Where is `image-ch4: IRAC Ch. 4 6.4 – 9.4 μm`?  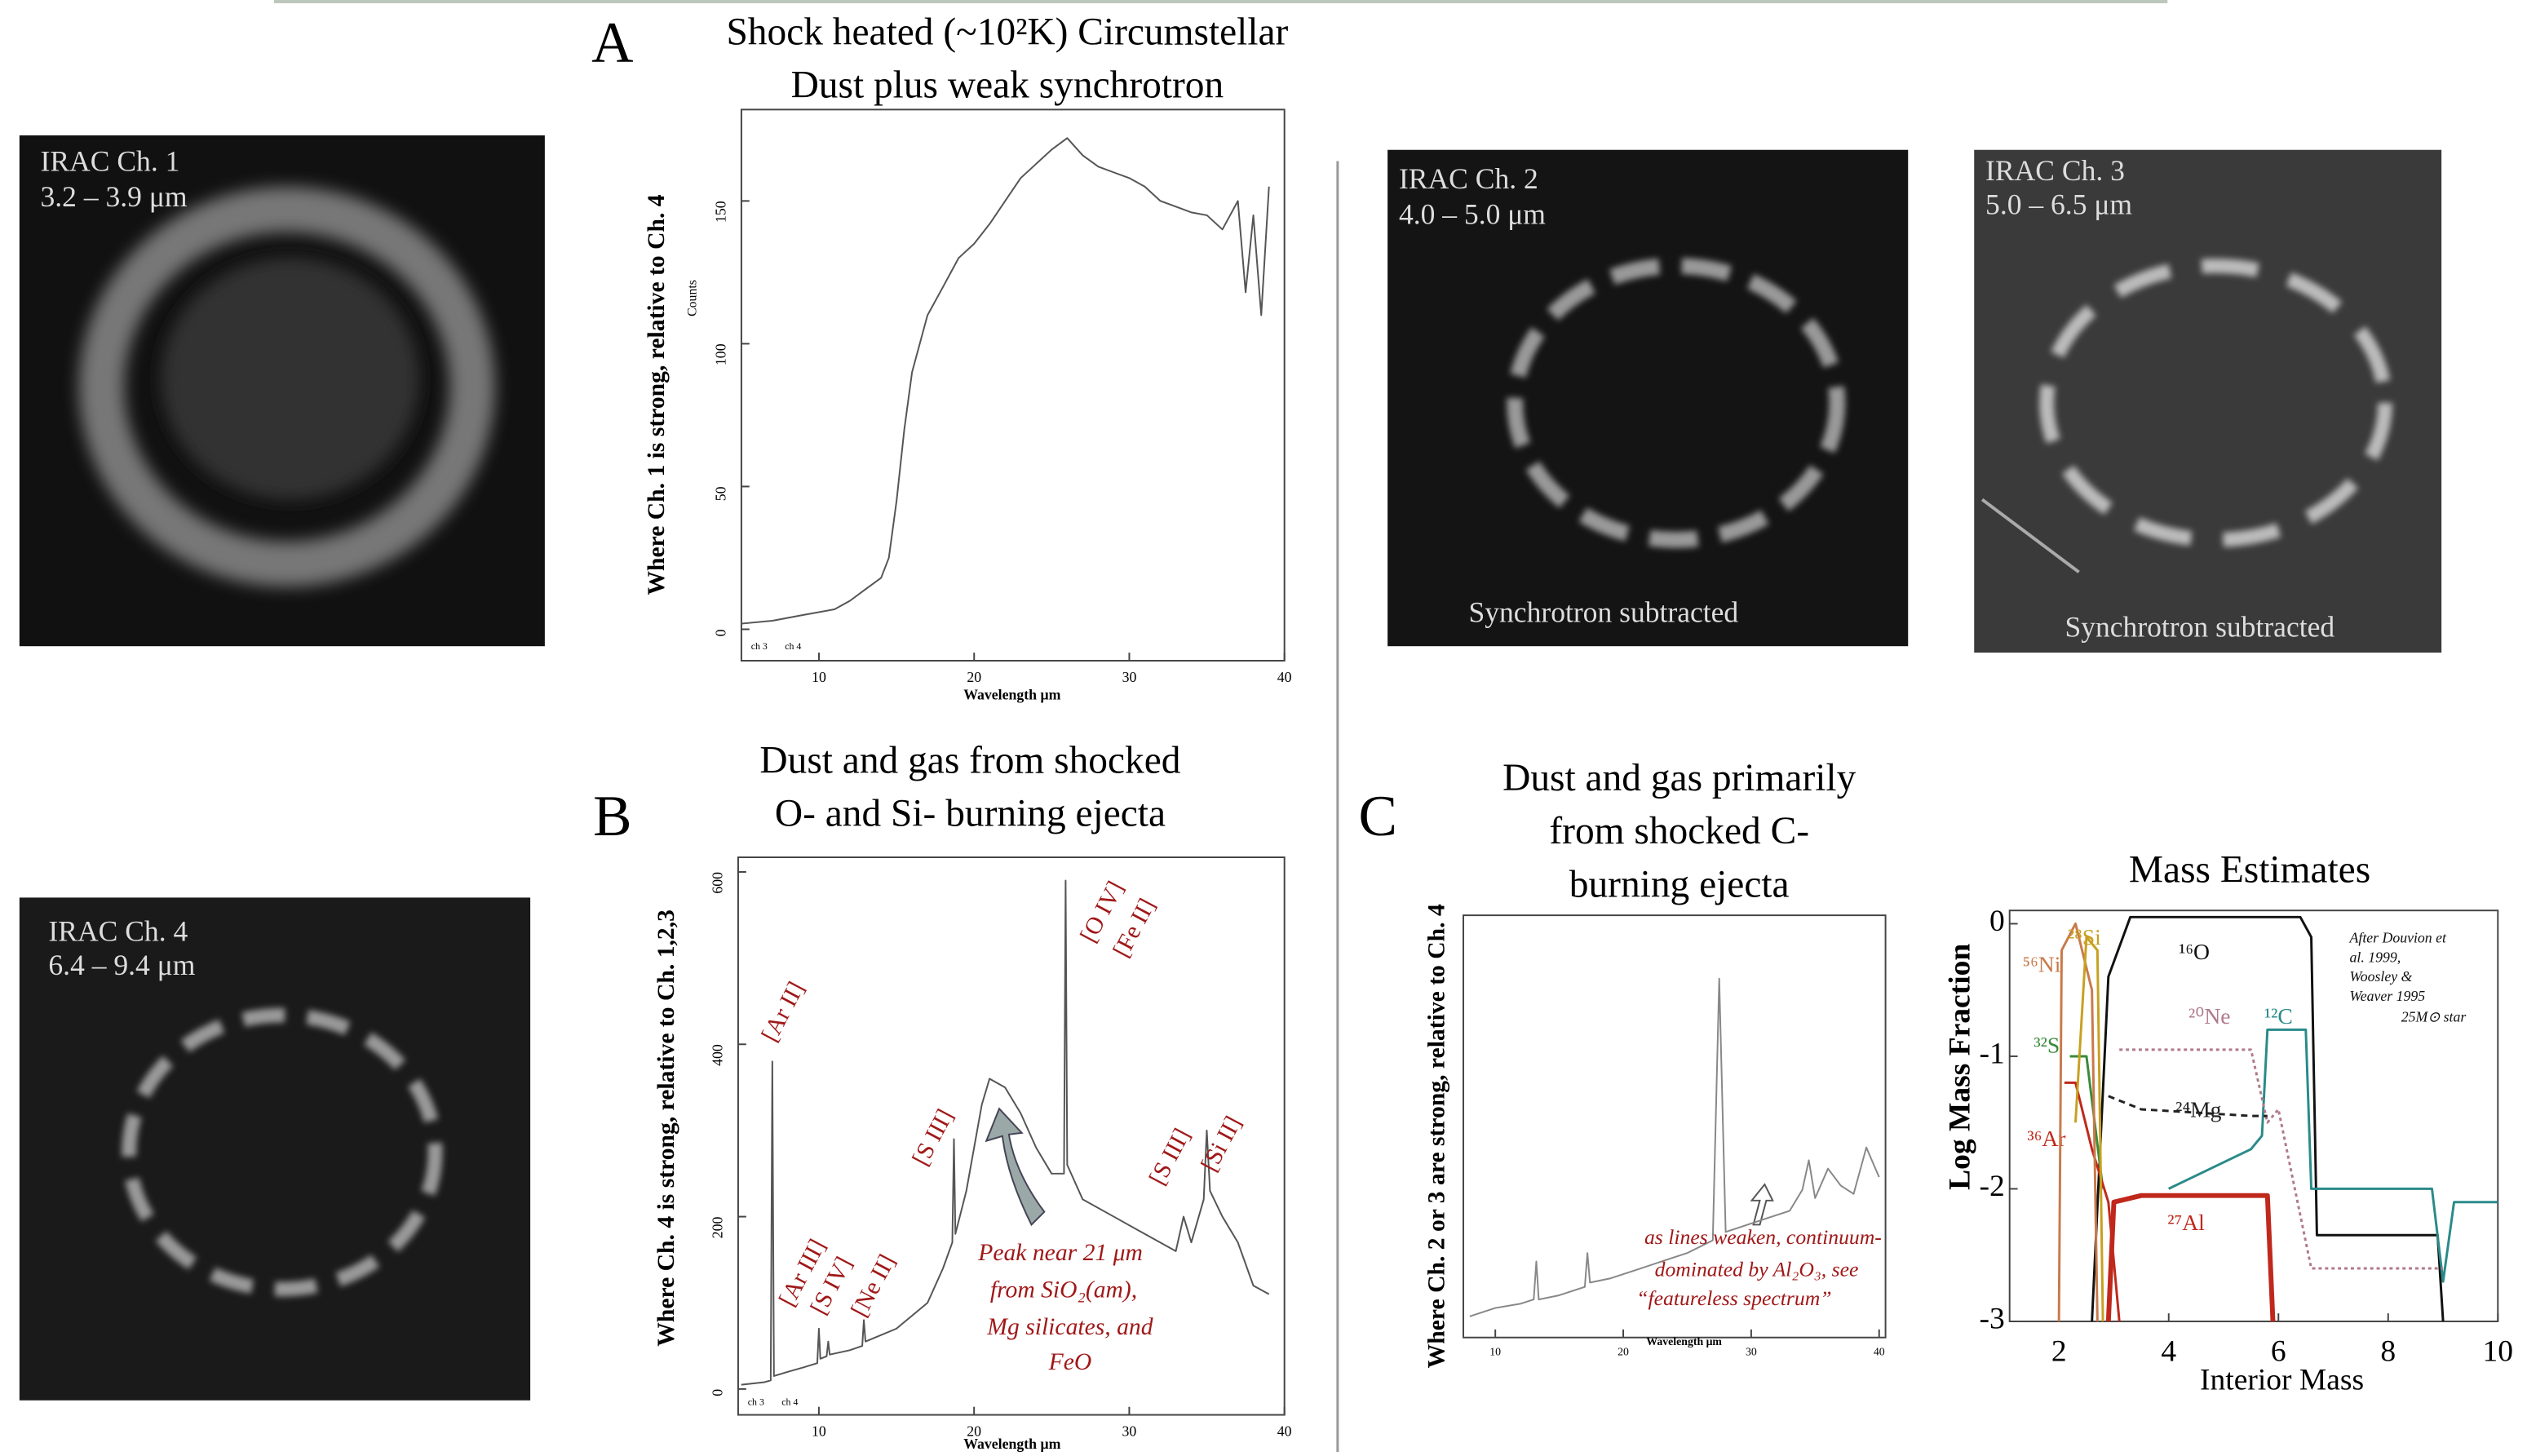
image-ch4: IRAC Ch. 4 6.4 – 9.4 μm is located at coordinates (275, 1149).